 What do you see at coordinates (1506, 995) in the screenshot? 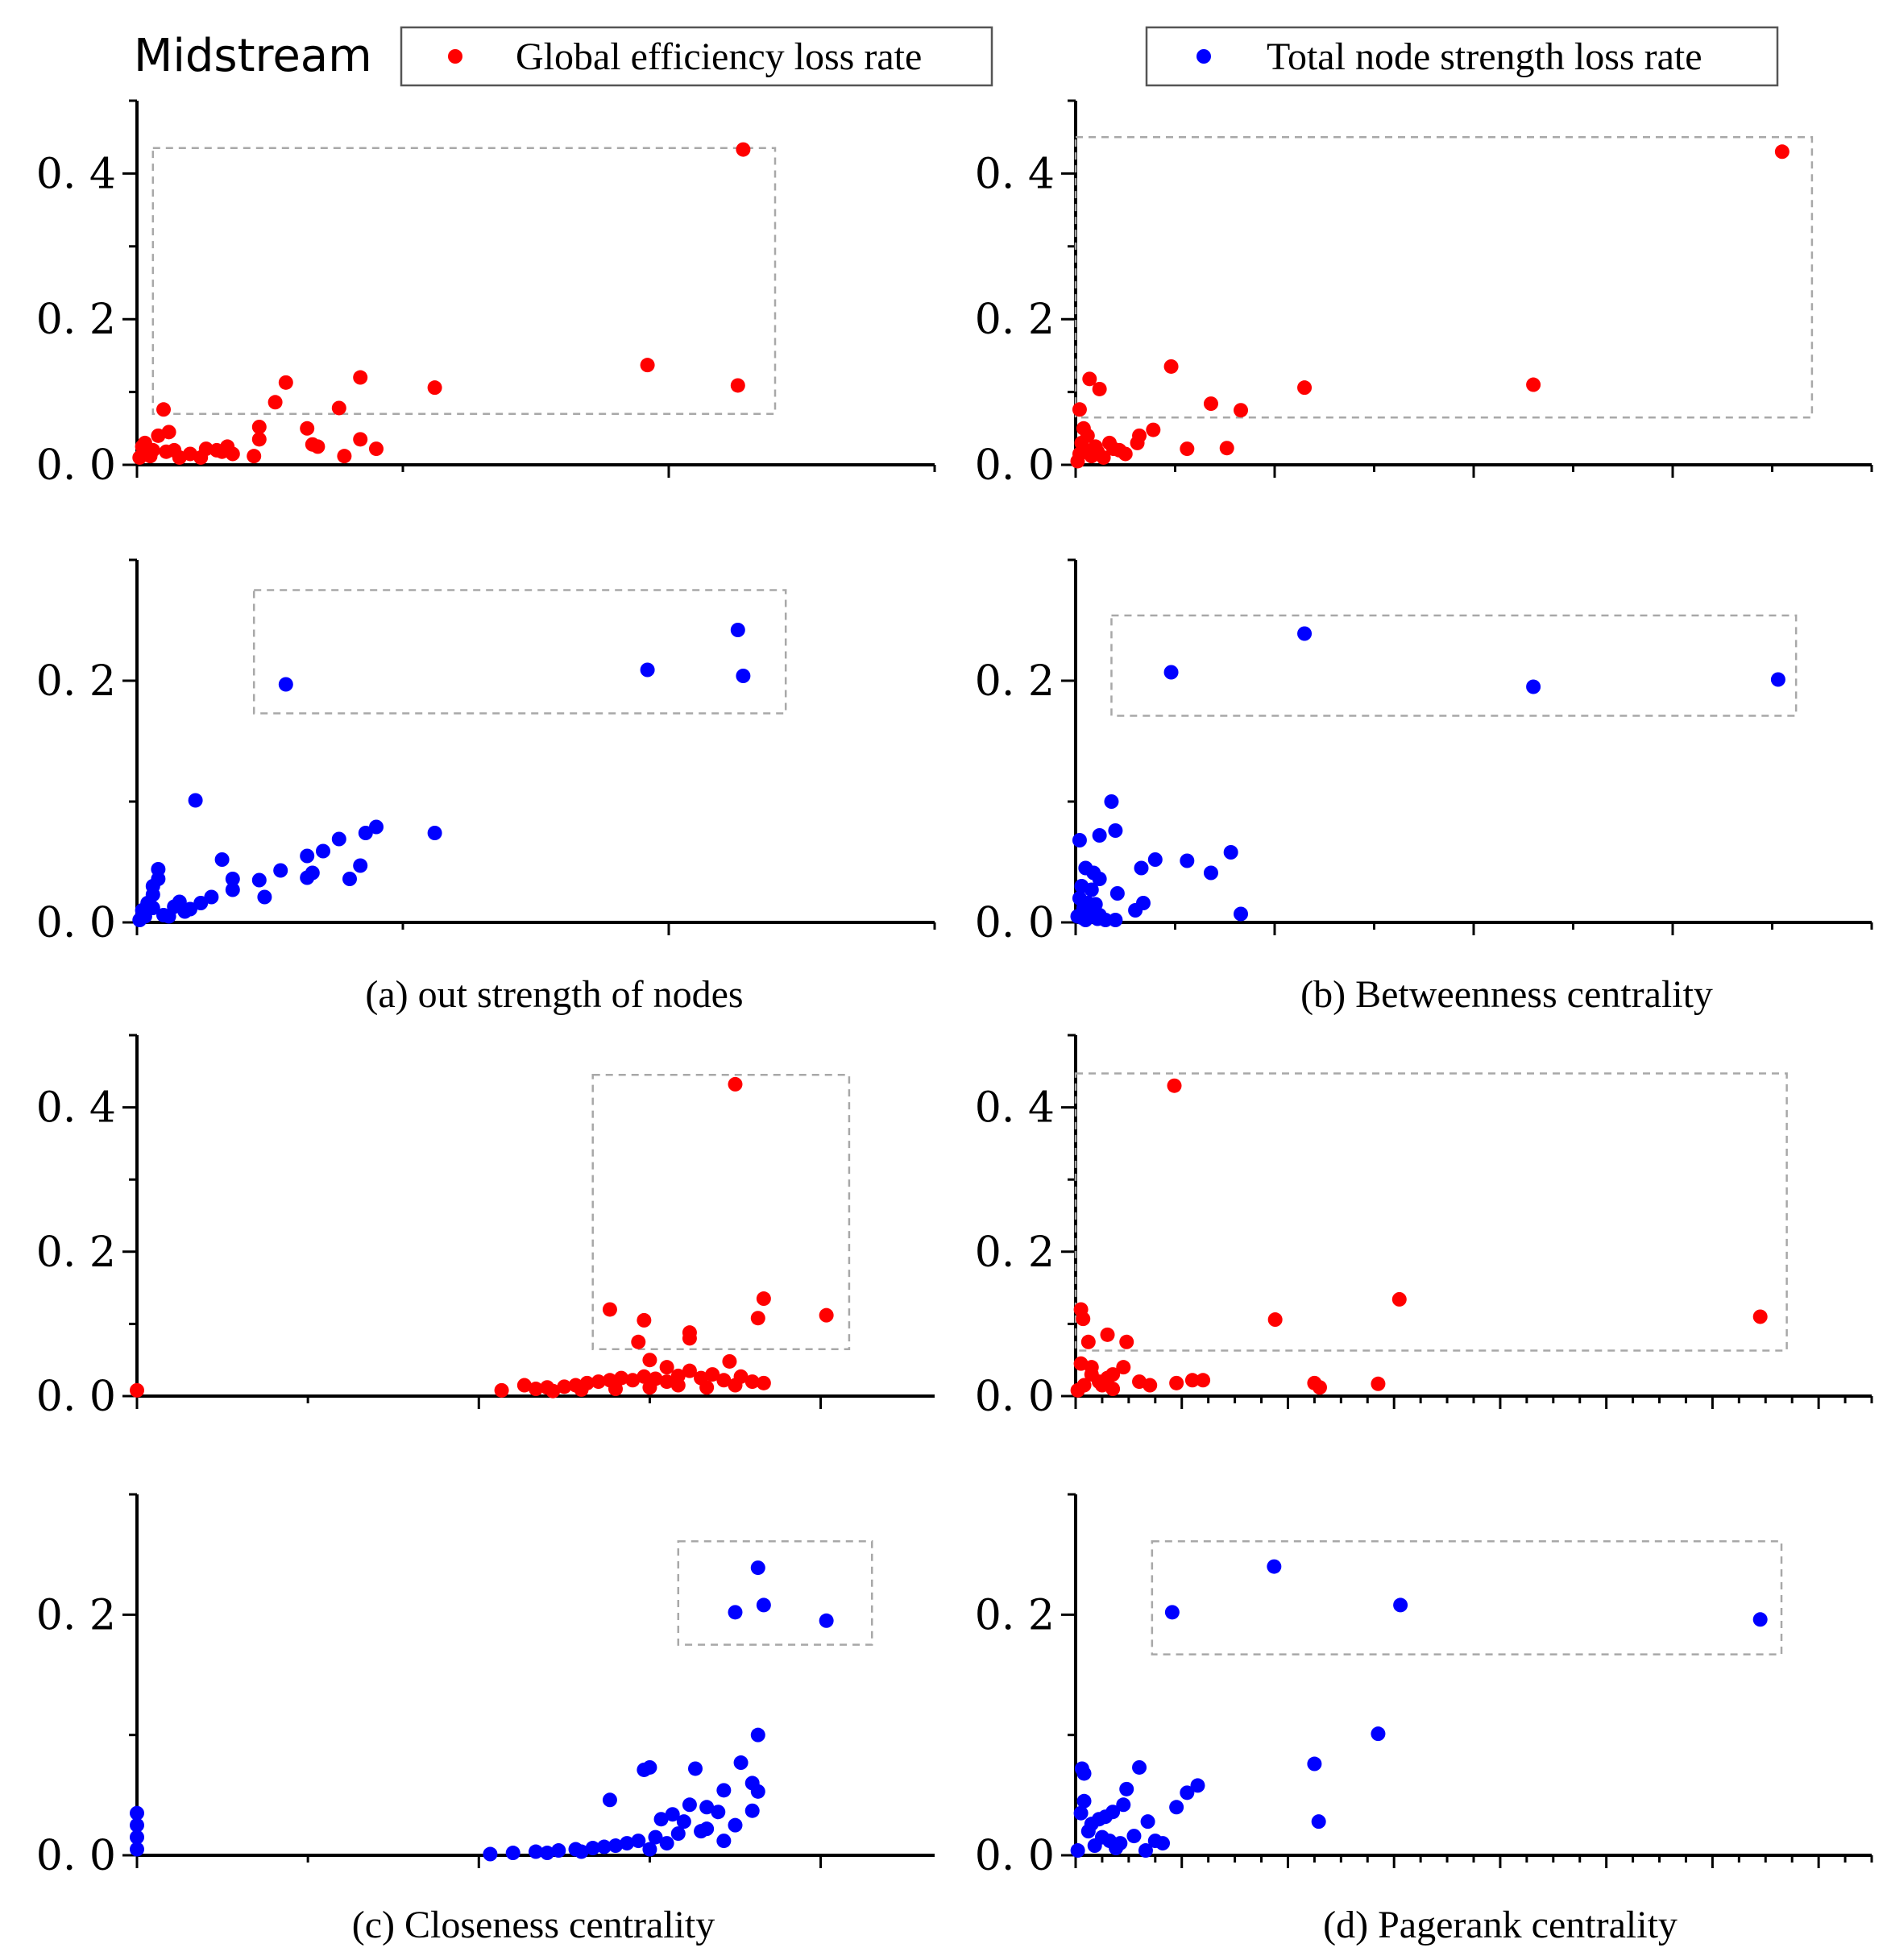
I see `caption-b: (b) Betweenness centrality` at bounding box center [1506, 995].